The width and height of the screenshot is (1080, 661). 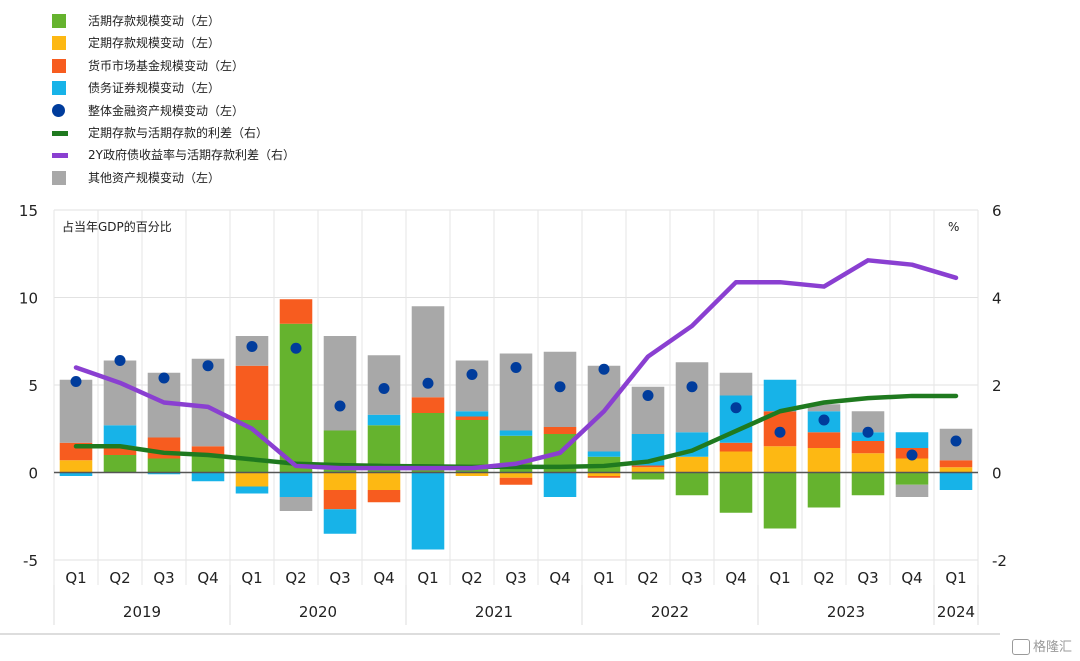 What do you see at coordinates (154, 88) in the screenshot?
I see `legend-label: 债务证券规模变动（左）` at bounding box center [154, 88].